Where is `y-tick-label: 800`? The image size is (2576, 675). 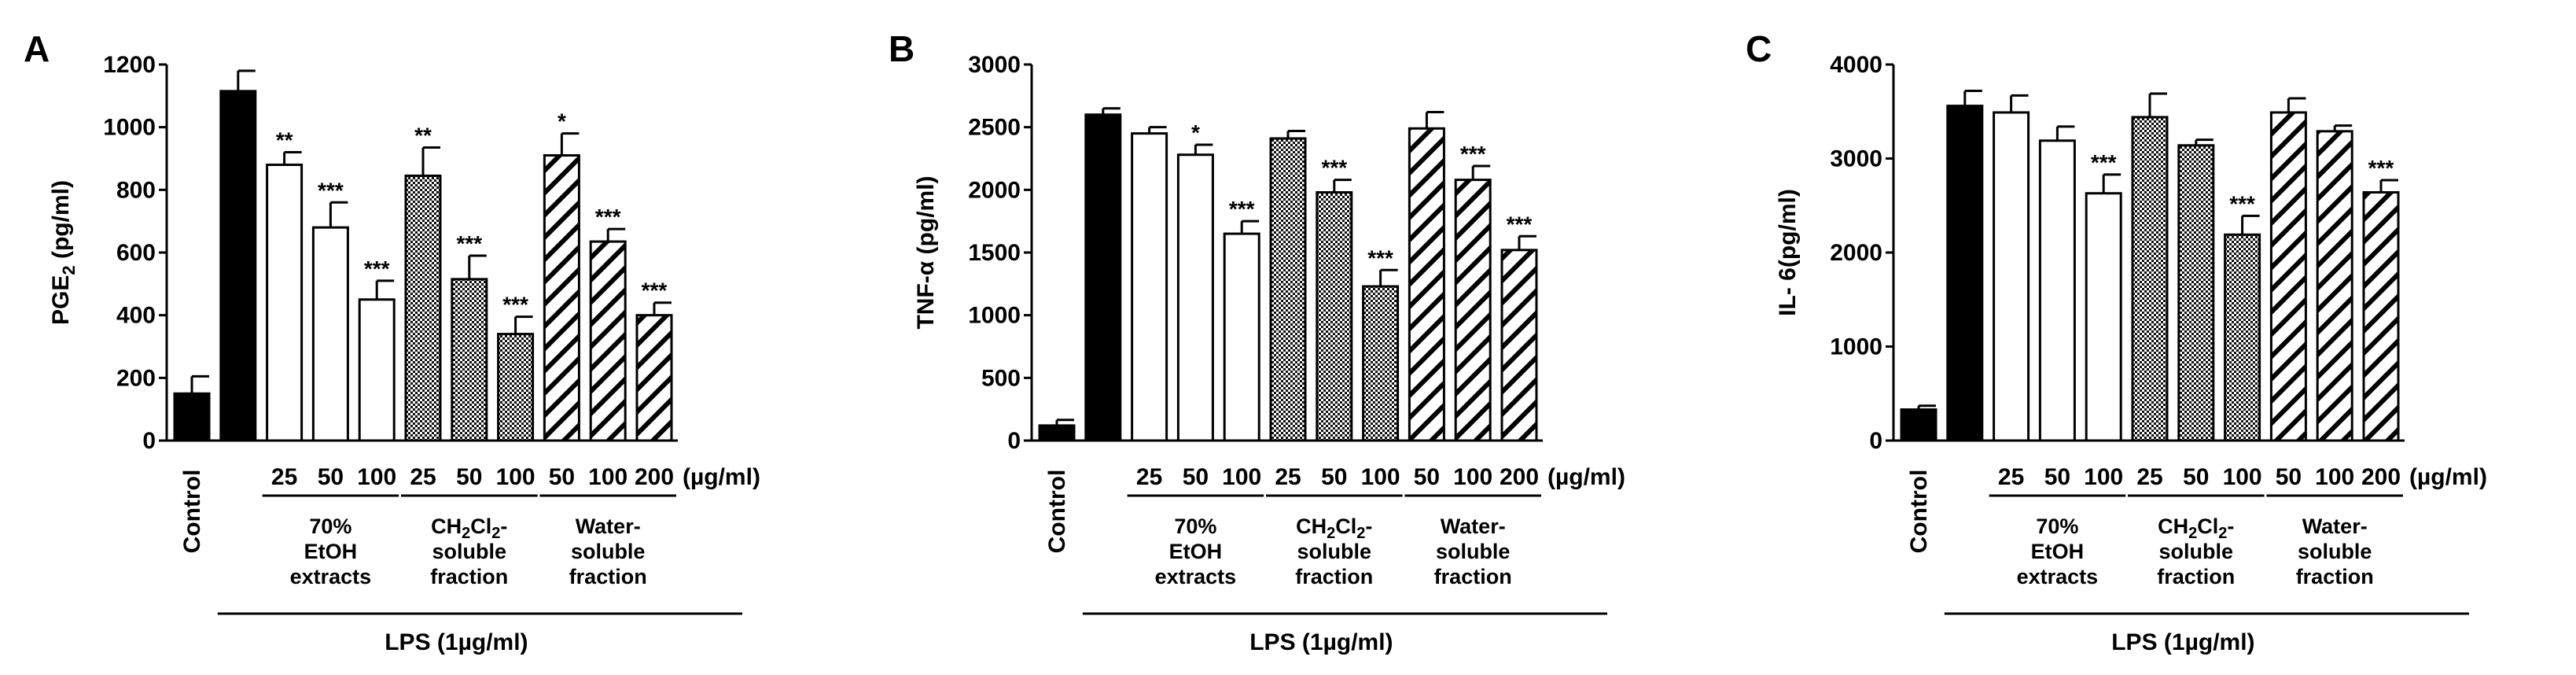
y-tick-label: 800 is located at coordinates (136, 190).